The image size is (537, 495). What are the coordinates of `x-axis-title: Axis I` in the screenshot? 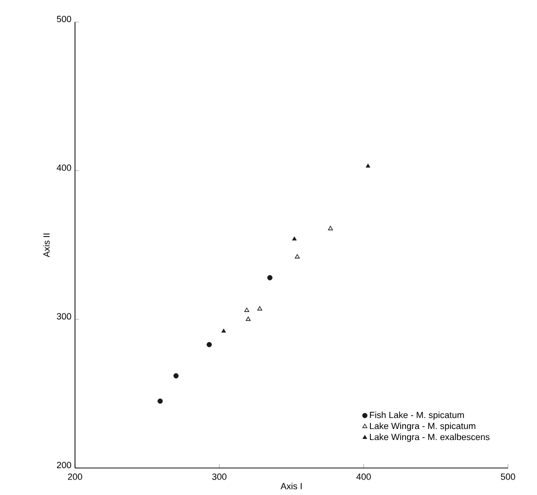 It's located at (291, 486).